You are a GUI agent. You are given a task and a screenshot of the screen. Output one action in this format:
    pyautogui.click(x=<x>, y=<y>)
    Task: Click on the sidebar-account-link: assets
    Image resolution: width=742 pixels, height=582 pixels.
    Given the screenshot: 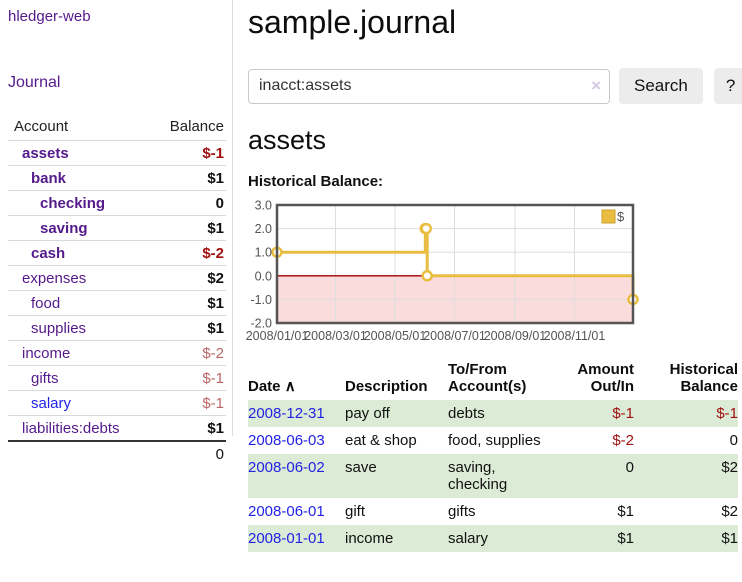 What is the action you would take?
    pyautogui.click(x=45, y=153)
    